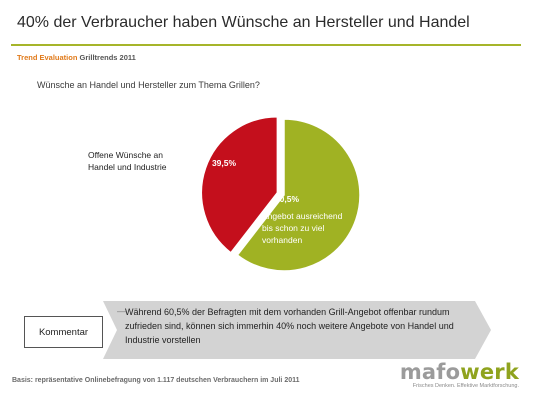 This screenshot has width=533, height=400. What do you see at coordinates (47, 57) in the screenshot?
I see `subheader-trend-label: Trend Evaluation` at bounding box center [47, 57].